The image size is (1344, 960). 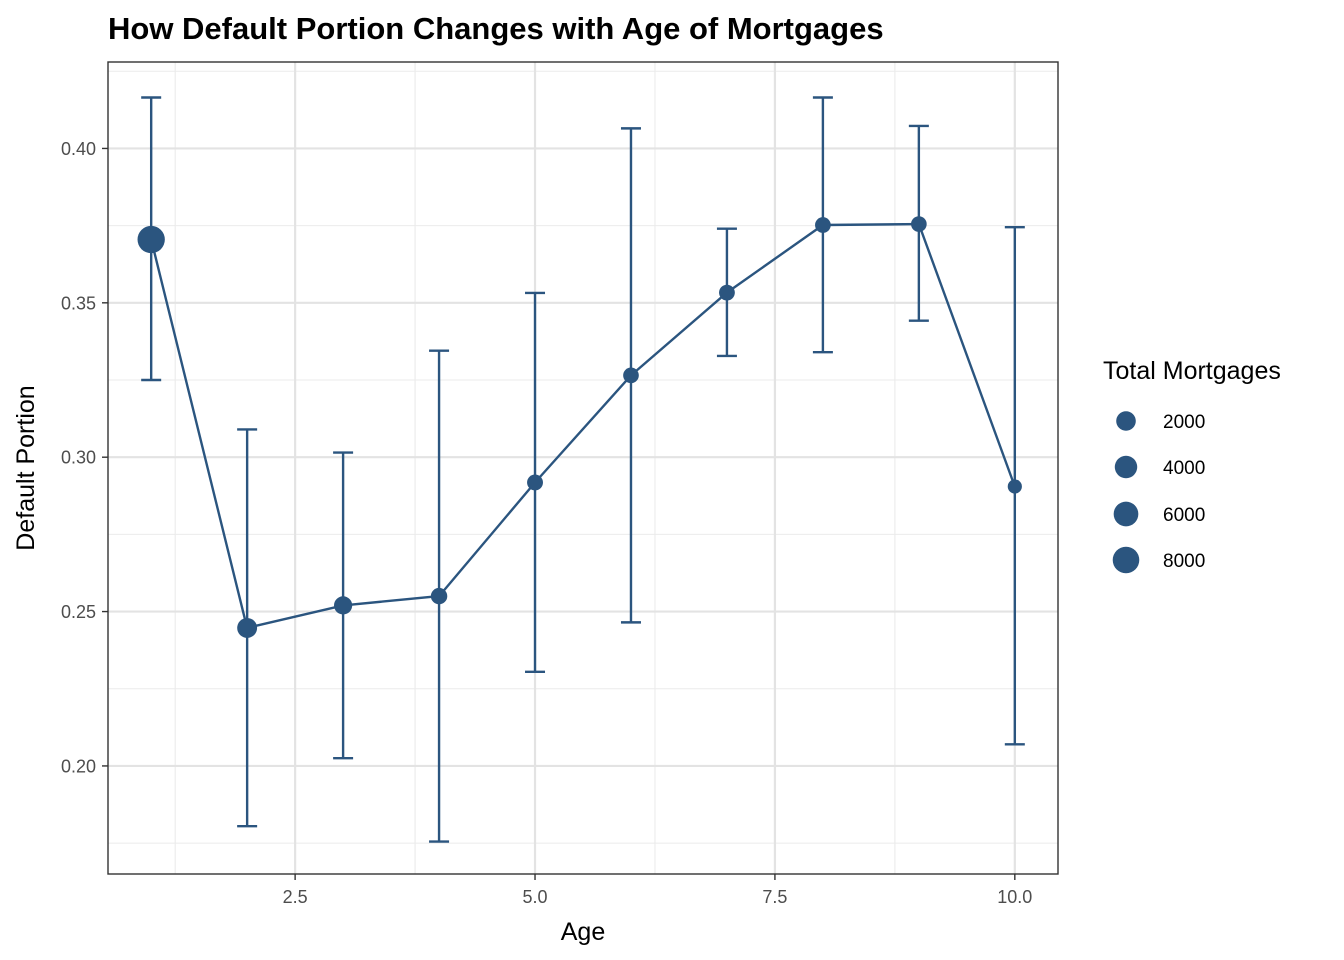 What do you see at coordinates (1192, 371) in the screenshot?
I see `legend-title: Total Mortgages` at bounding box center [1192, 371].